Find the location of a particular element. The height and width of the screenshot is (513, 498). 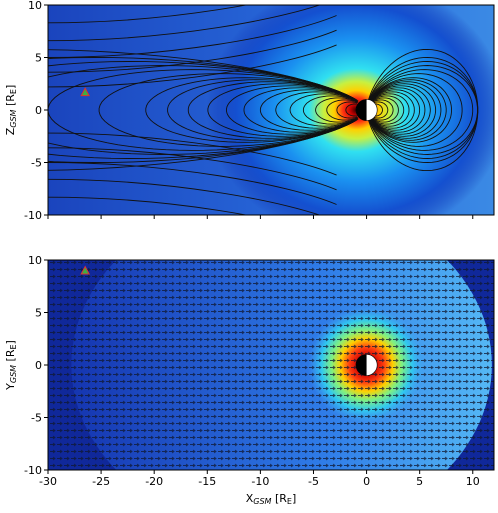

x-tick-label: 5 is located at coordinates (419, 481).